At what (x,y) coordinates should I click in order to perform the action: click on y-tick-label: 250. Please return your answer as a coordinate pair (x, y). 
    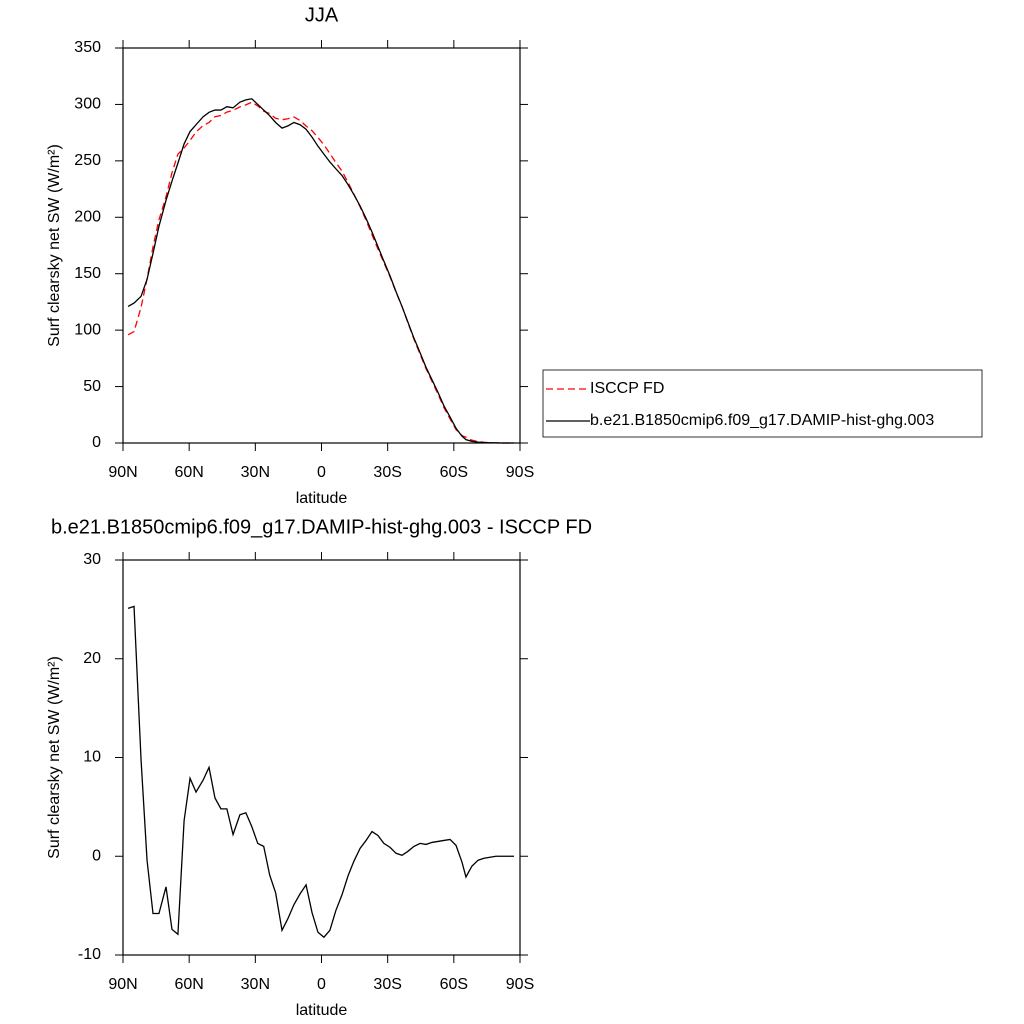
    Looking at the image, I should click on (87, 160).